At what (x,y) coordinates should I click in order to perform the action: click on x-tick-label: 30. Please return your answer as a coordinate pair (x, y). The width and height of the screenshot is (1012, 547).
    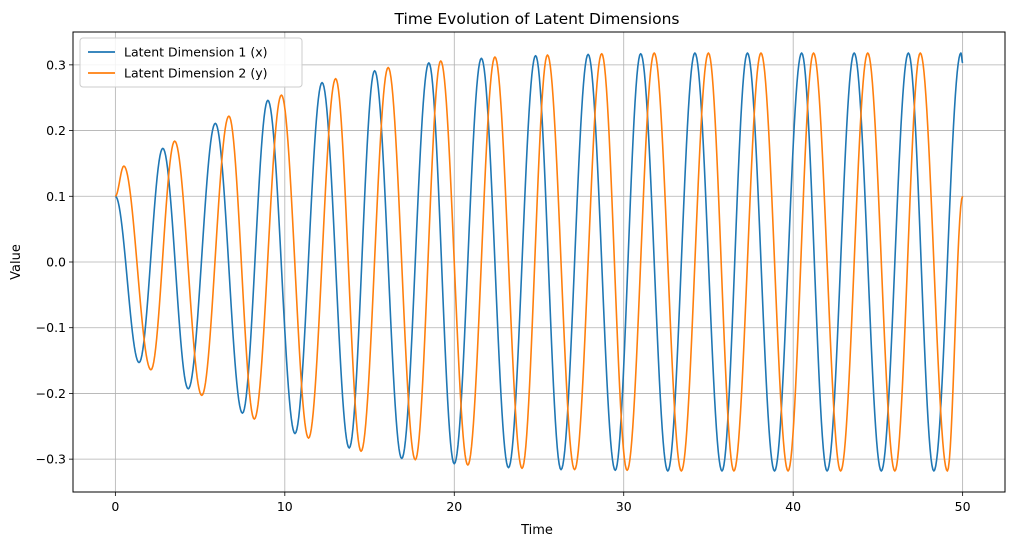
    Looking at the image, I should click on (624, 506).